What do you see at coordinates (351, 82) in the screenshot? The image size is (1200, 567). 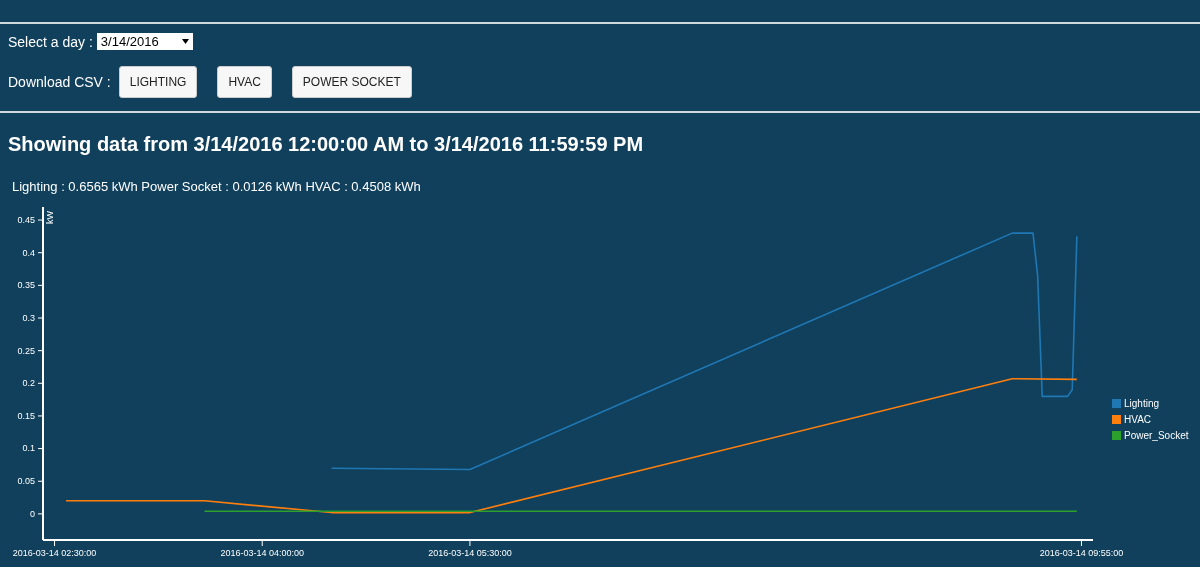 I see `text: POWER SOCKET` at bounding box center [351, 82].